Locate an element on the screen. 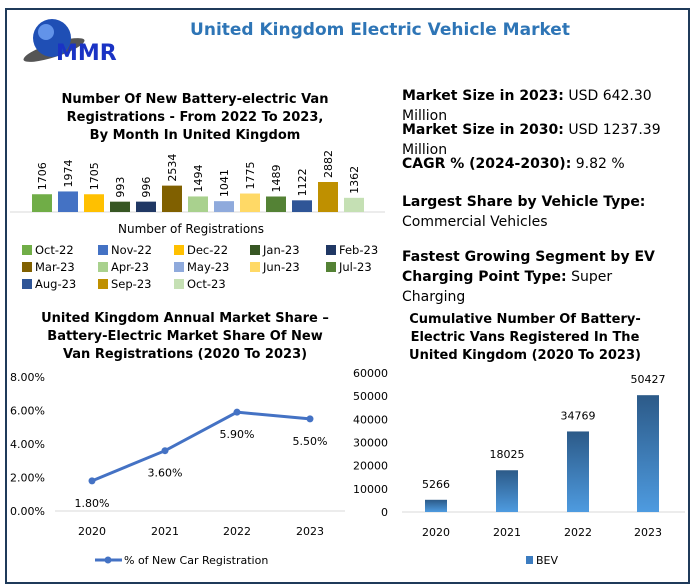 The width and height of the screenshot is (696, 586). stat-label: Market Size in 2023: is located at coordinates (483, 96).